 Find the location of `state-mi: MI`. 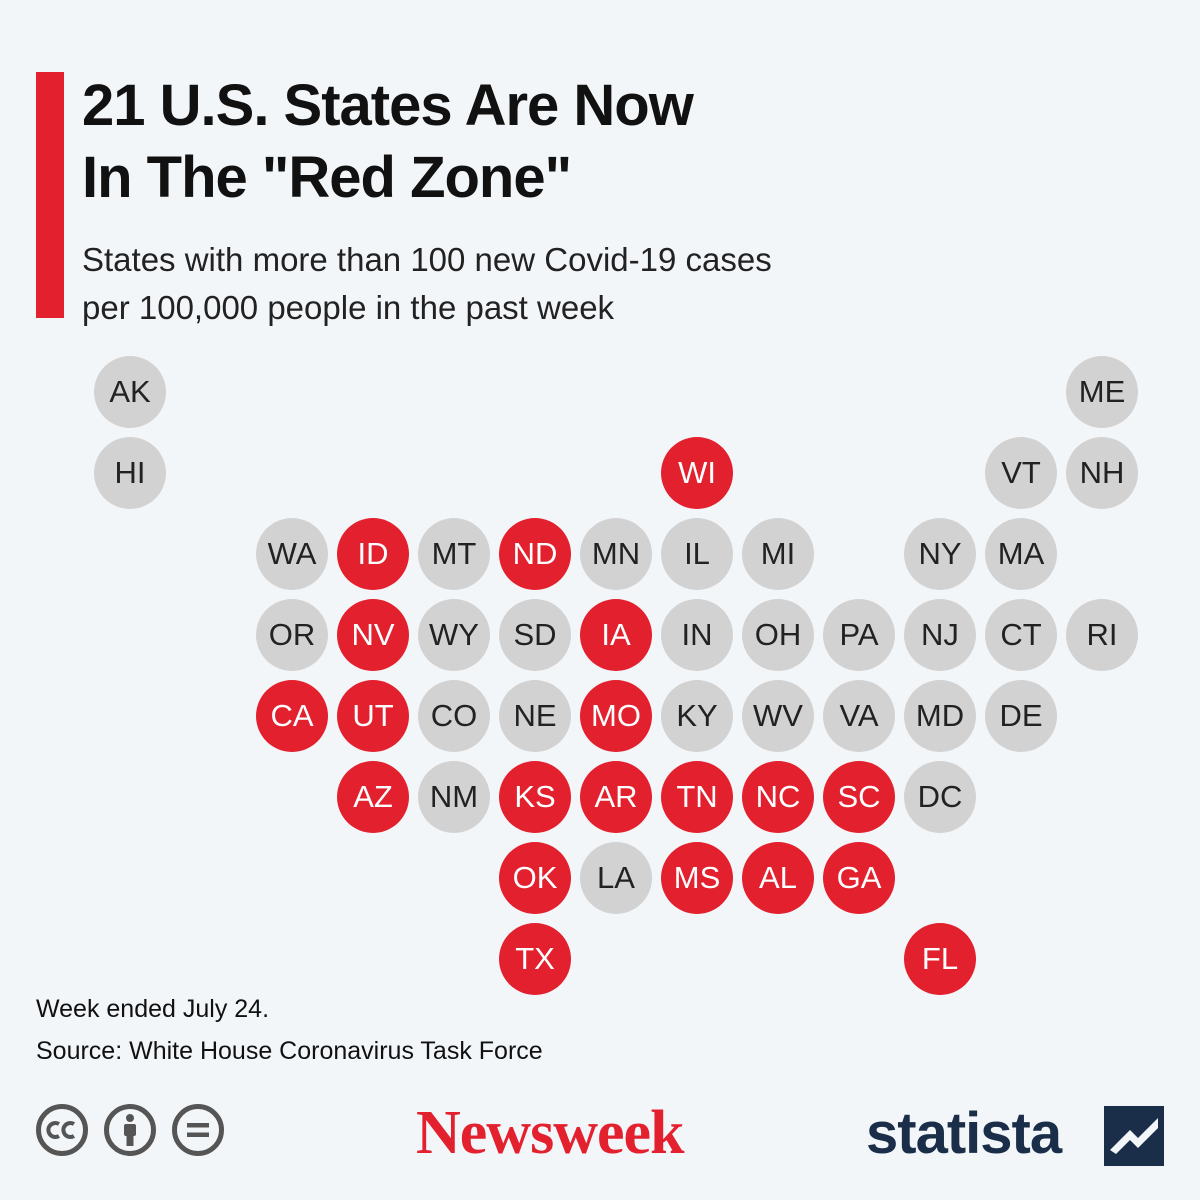

state-mi: MI is located at coordinates (778, 554).